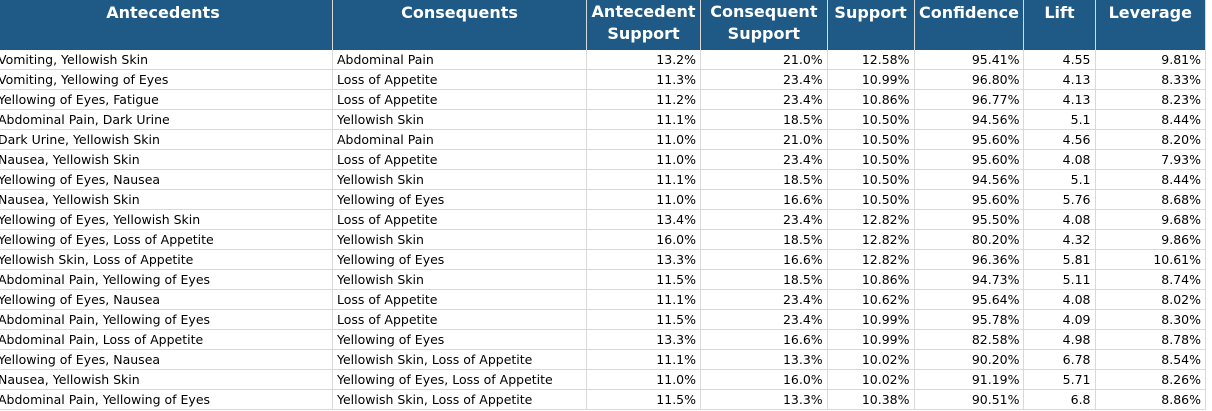 This screenshot has height=411, width=1212. Describe the element at coordinates (1059, 159) in the screenshot. I see `cell-lift: 4.08` at that location.